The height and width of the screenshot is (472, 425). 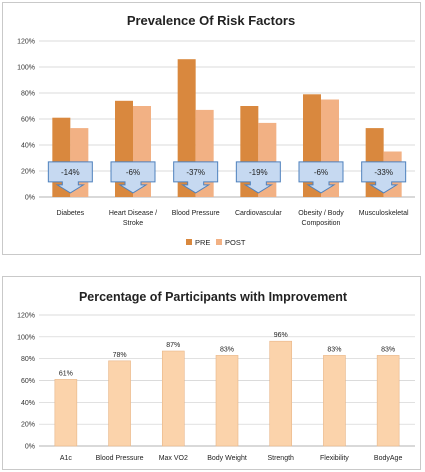 I want to click on x-category-label: A1c, so click(x=66, y=458).